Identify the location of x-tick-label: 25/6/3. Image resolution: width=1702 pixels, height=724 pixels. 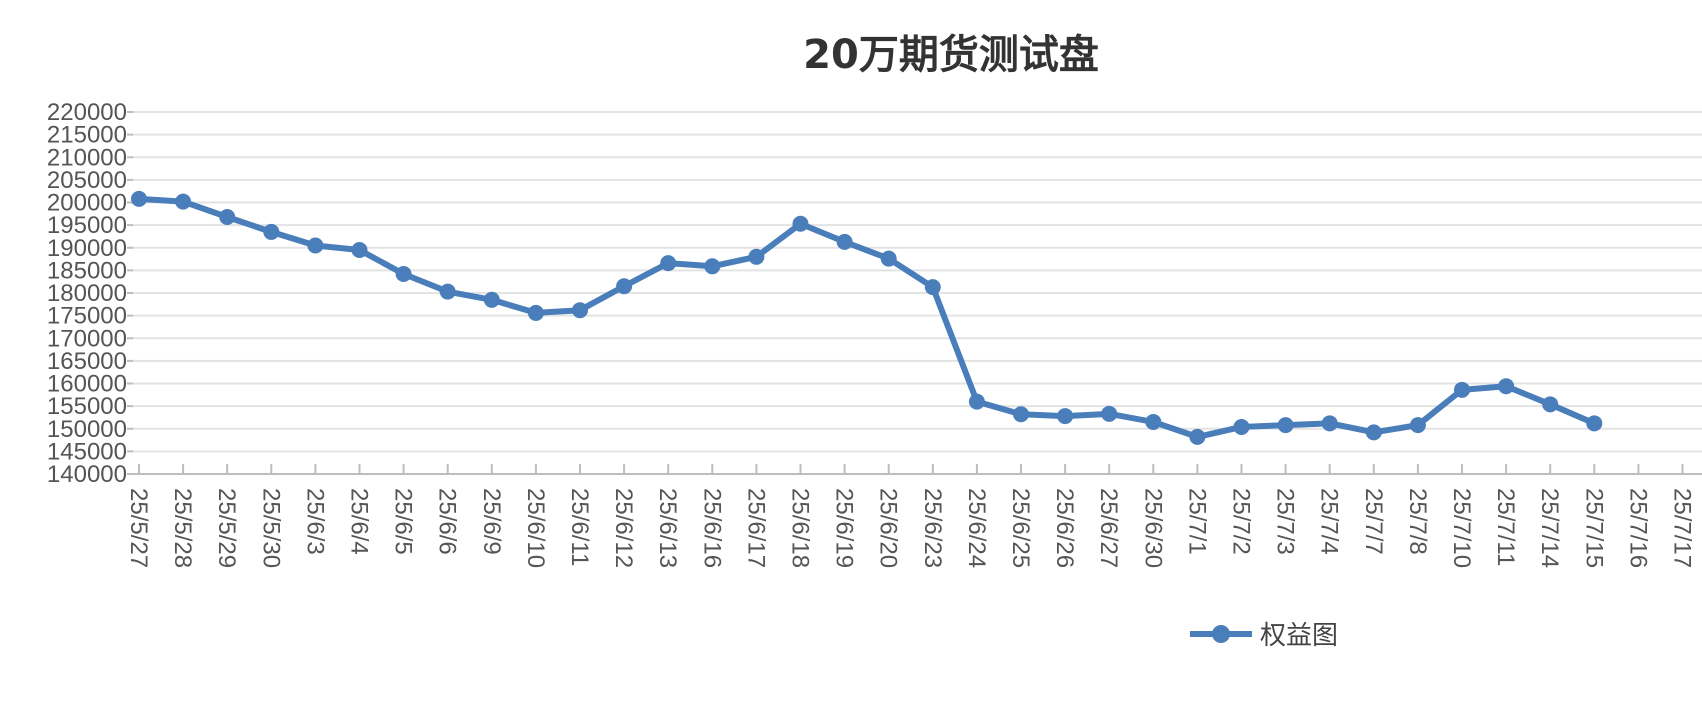
(314, 521).